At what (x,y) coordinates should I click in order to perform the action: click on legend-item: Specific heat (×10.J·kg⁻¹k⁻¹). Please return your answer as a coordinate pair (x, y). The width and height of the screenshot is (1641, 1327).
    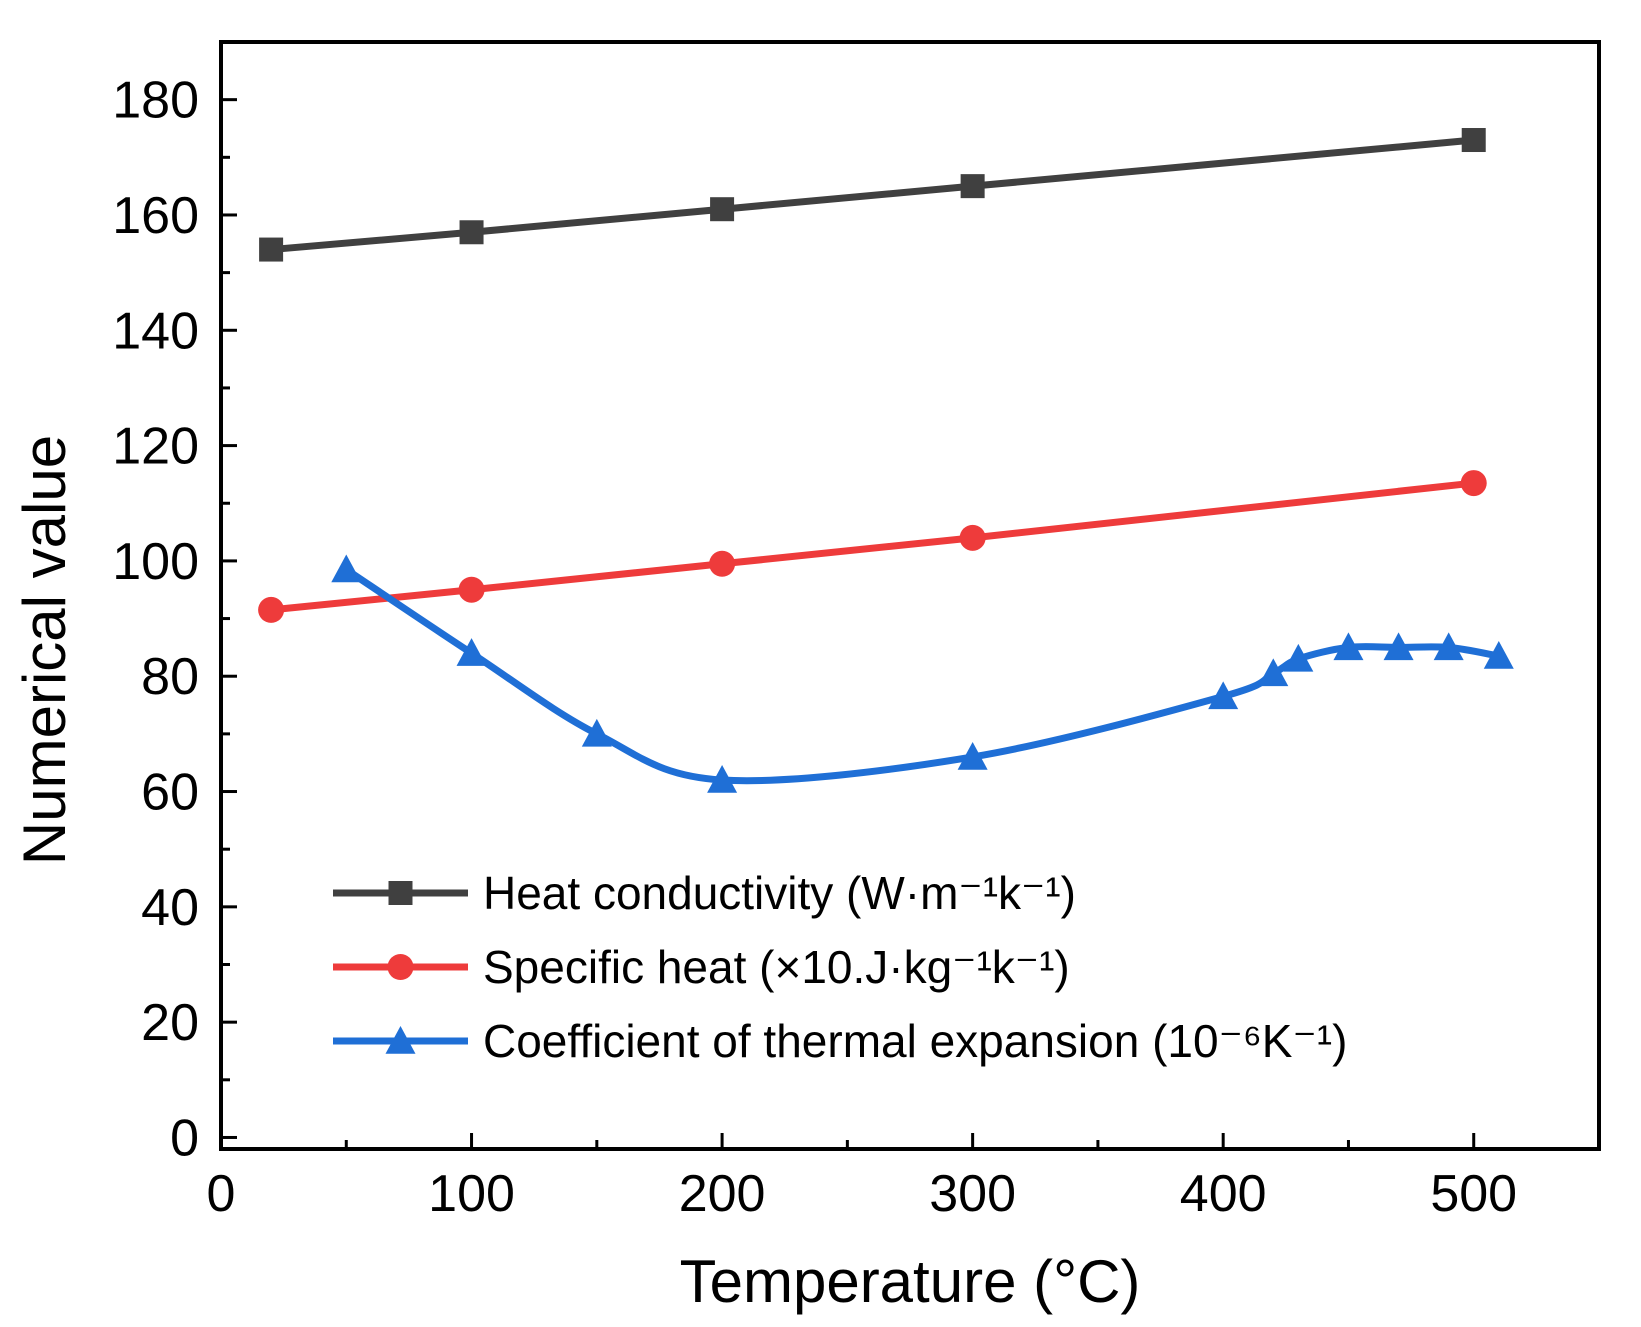
    Looking at the image, I should click on (701, 967).